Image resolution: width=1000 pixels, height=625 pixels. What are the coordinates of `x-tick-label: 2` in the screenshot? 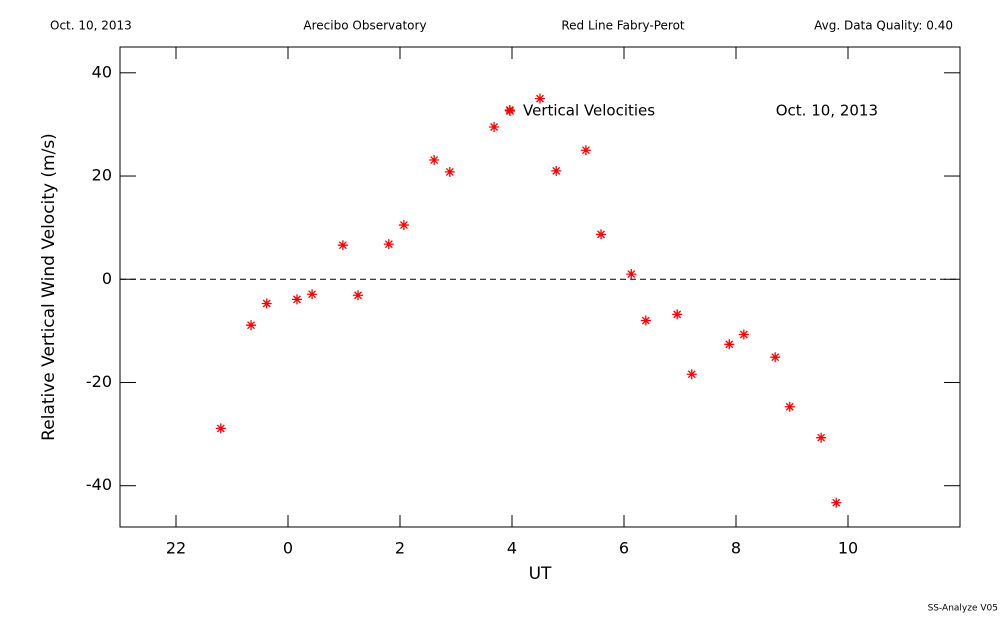 It's located at (400, 548).